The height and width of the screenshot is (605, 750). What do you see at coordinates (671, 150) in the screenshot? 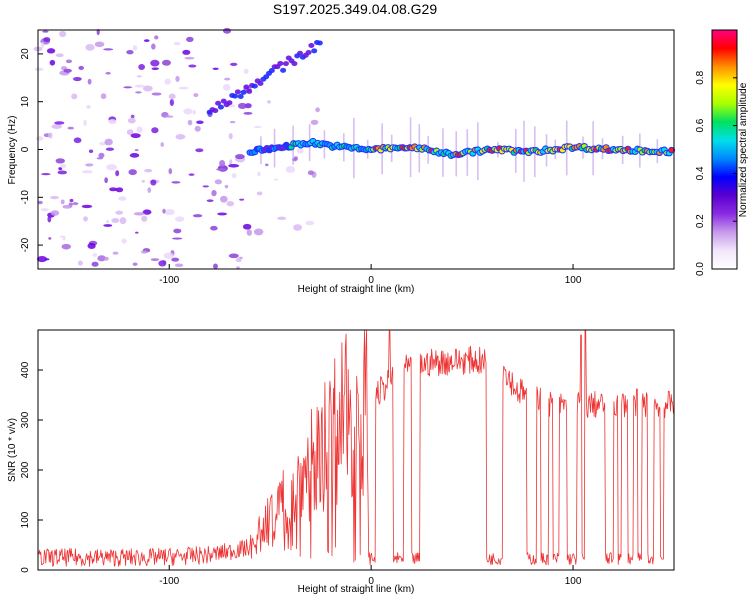
I see `ridge-core` at bounding box center [671, 150].